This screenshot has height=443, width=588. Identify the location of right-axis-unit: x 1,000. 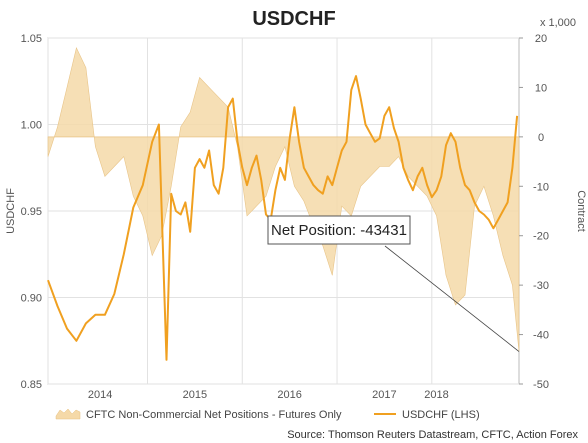
(558, 23).